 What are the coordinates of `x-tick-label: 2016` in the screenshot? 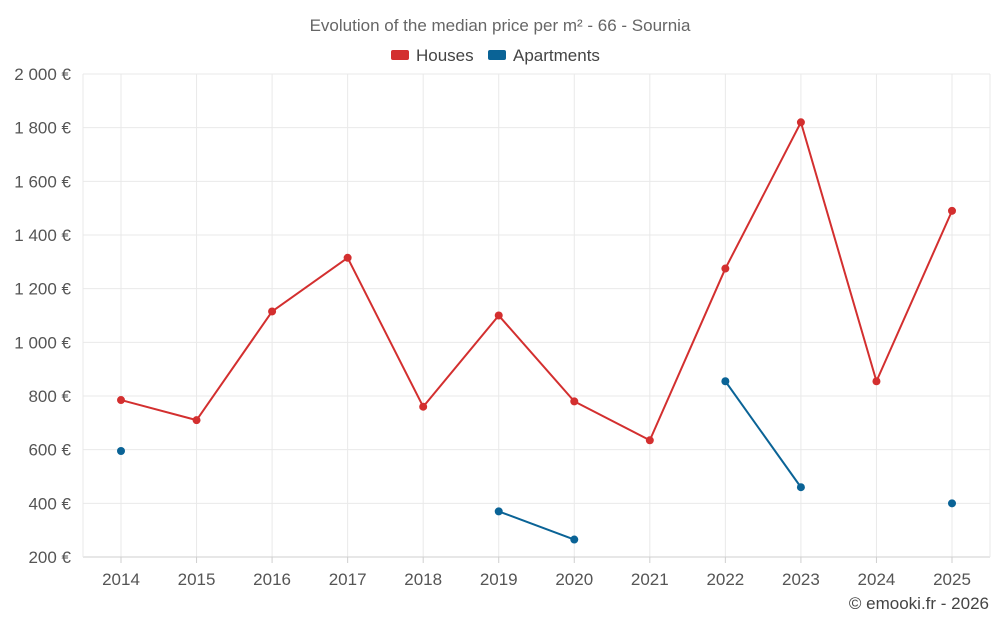 It's located at (272, 579).